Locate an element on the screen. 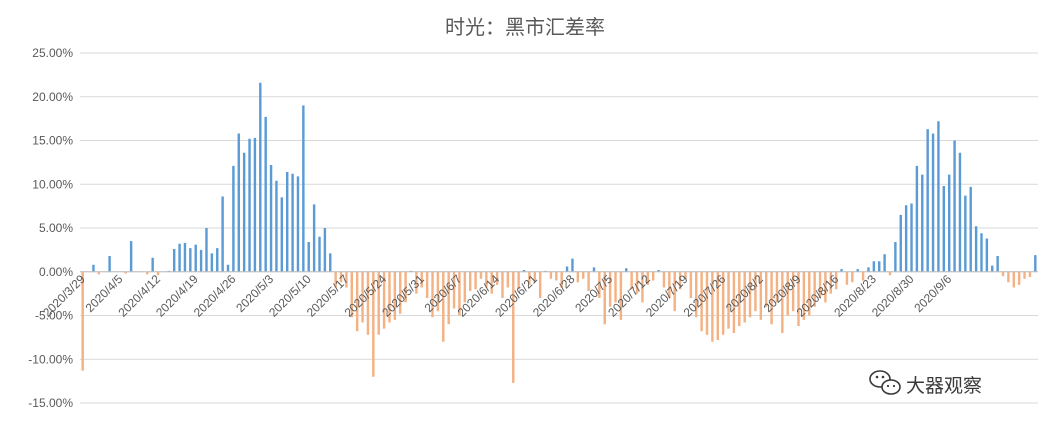 Image resolution: width=1051 pixels, height=429 pixels. y-tick-label: -5.00% is located at coordinates (54, 316).